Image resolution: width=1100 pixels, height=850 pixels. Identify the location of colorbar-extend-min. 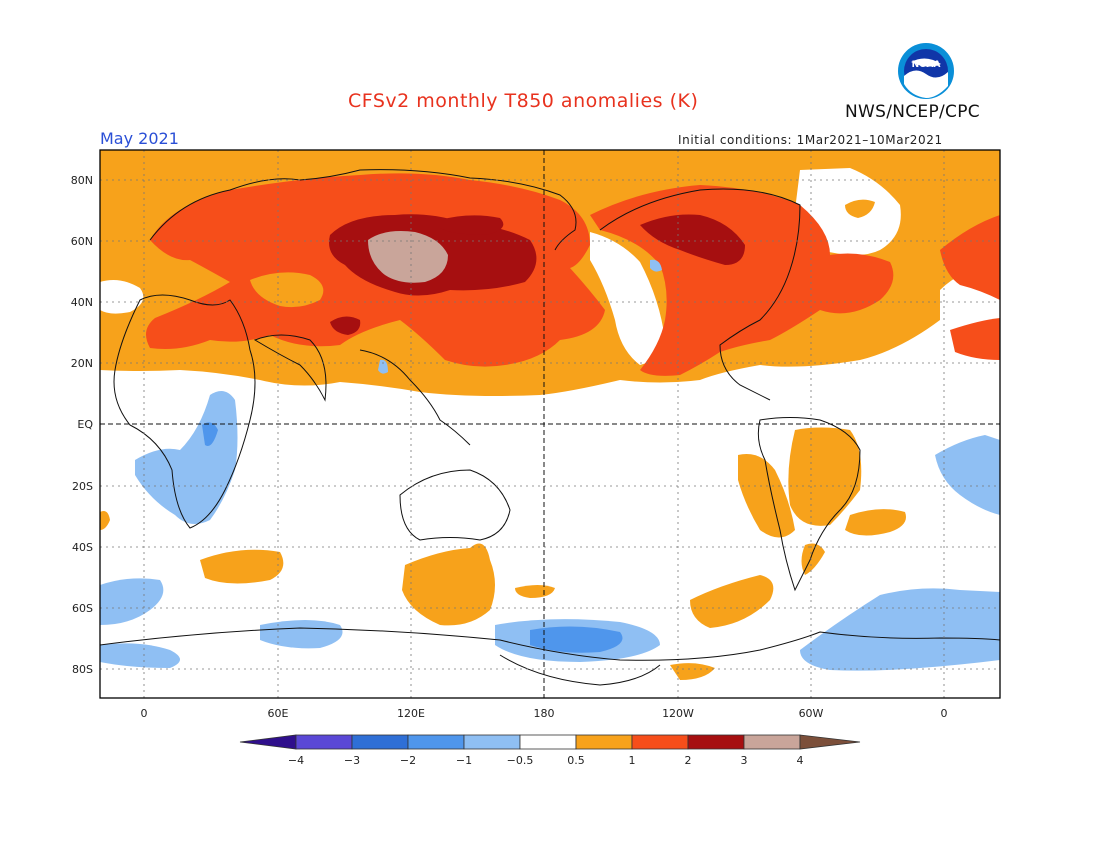
(268, 742).